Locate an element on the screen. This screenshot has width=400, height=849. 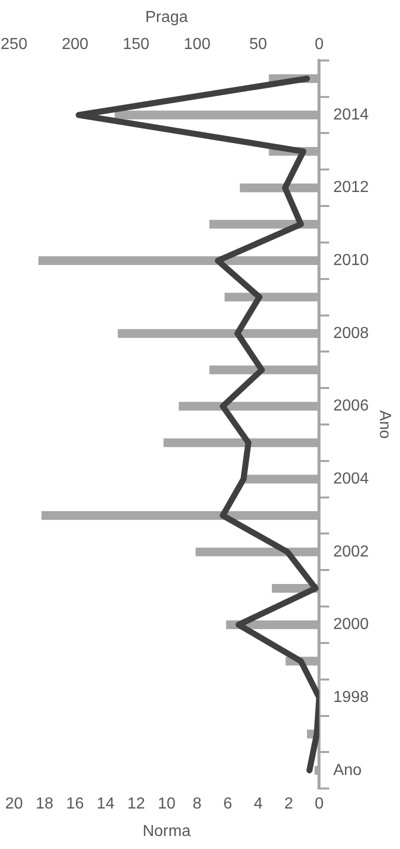
x2-tick-label: 200 is located at coordinates (75, 45).